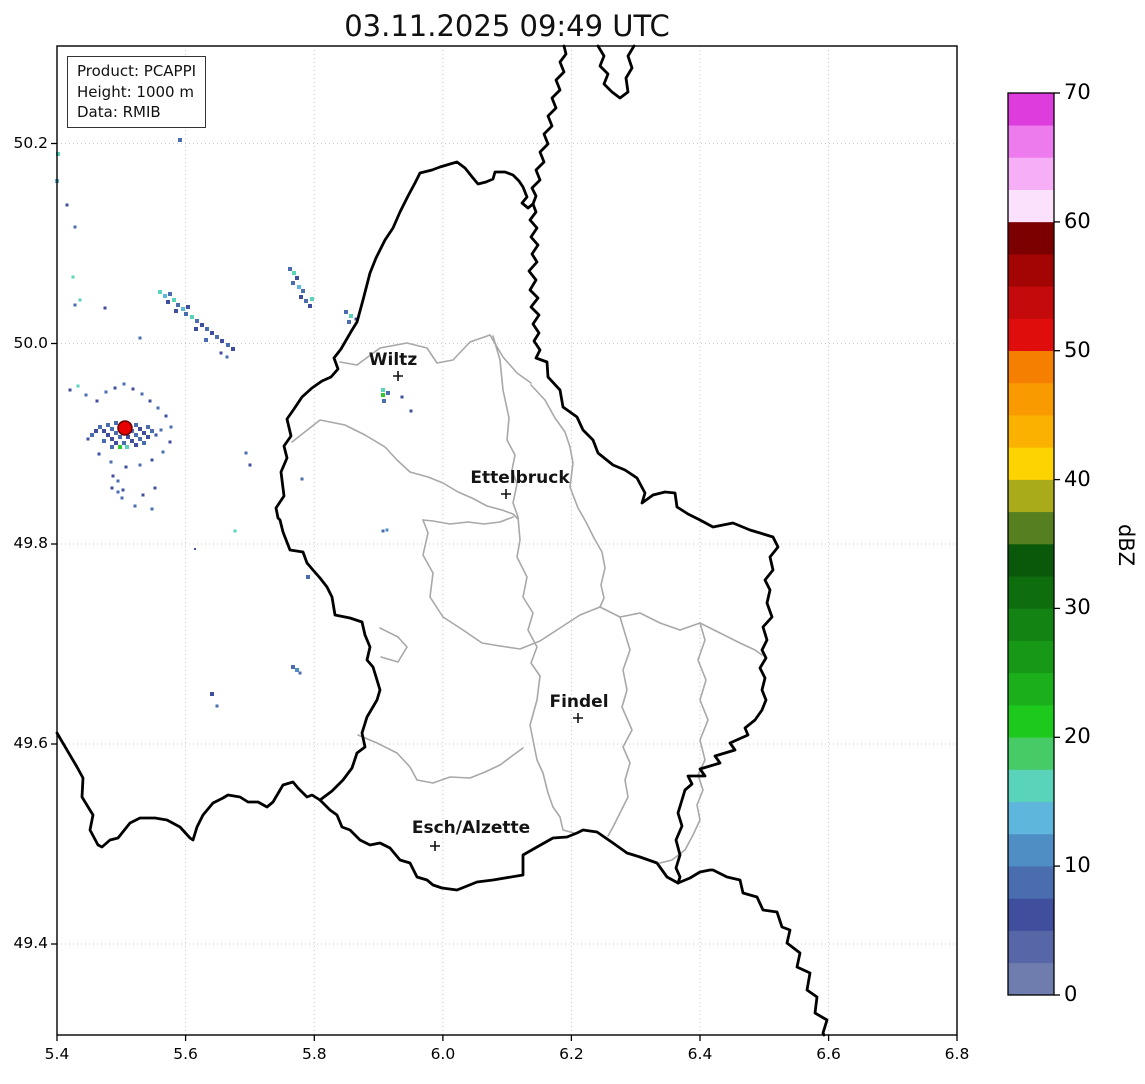  Describe the element at coordinates (1077, 865) in the screenshot. I see `colorbar-tick-label: 10` at that location.